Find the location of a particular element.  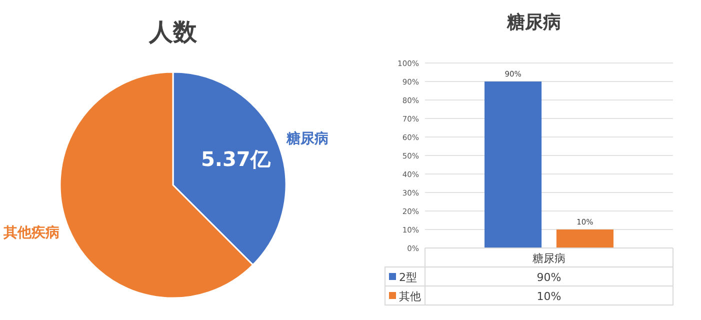

text: 10% is located at coordinates (549, 296).